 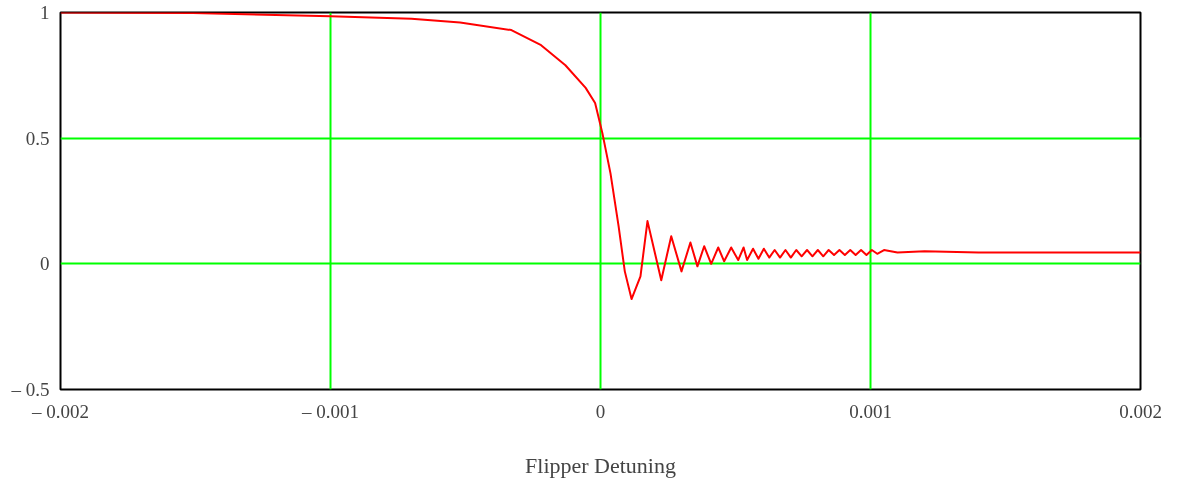 I want to click on x-tick-label: 0.002, so click(x=1140, y=411).